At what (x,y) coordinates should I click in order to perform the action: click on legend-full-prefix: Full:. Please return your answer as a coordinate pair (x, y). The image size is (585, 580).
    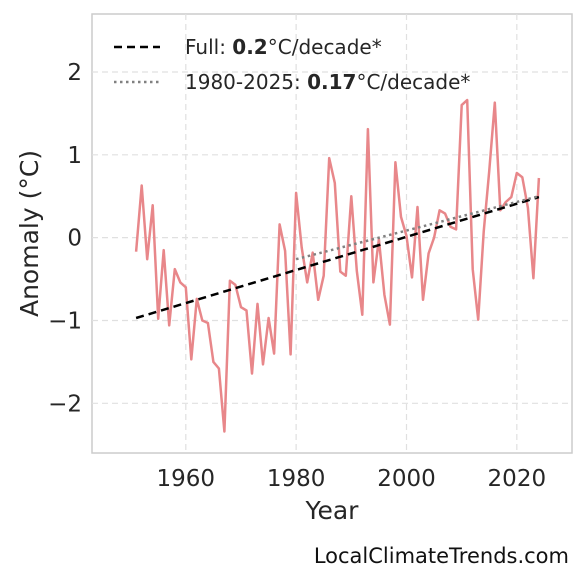
    Looking at the image, I should click on (208, 47).